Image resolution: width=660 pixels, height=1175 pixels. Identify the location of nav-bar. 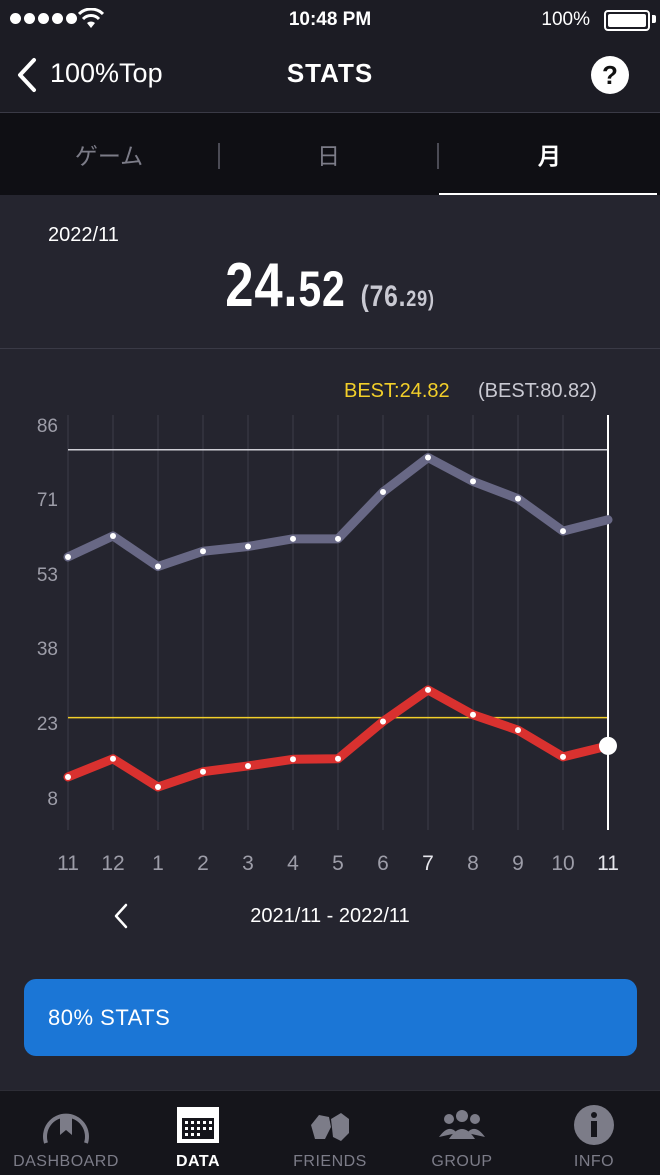
(330, 76).